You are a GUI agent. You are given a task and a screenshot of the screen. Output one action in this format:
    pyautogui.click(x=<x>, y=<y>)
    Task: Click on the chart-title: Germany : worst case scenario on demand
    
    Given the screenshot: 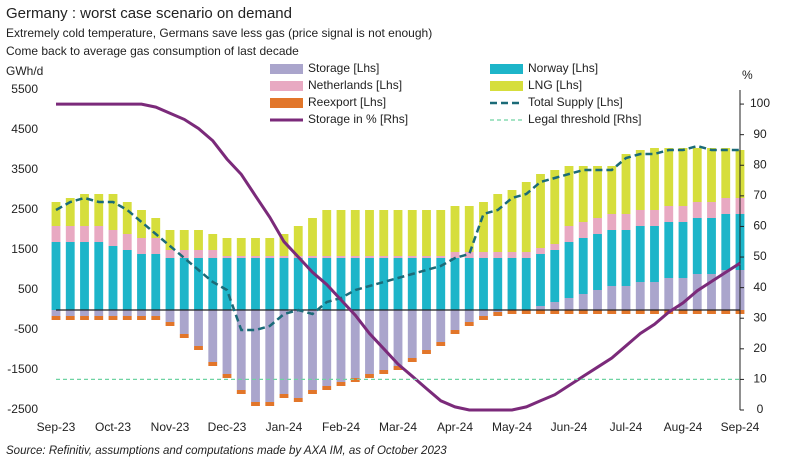 What is the action you would take?
    pyautogui.click(x=149, y=13)
    